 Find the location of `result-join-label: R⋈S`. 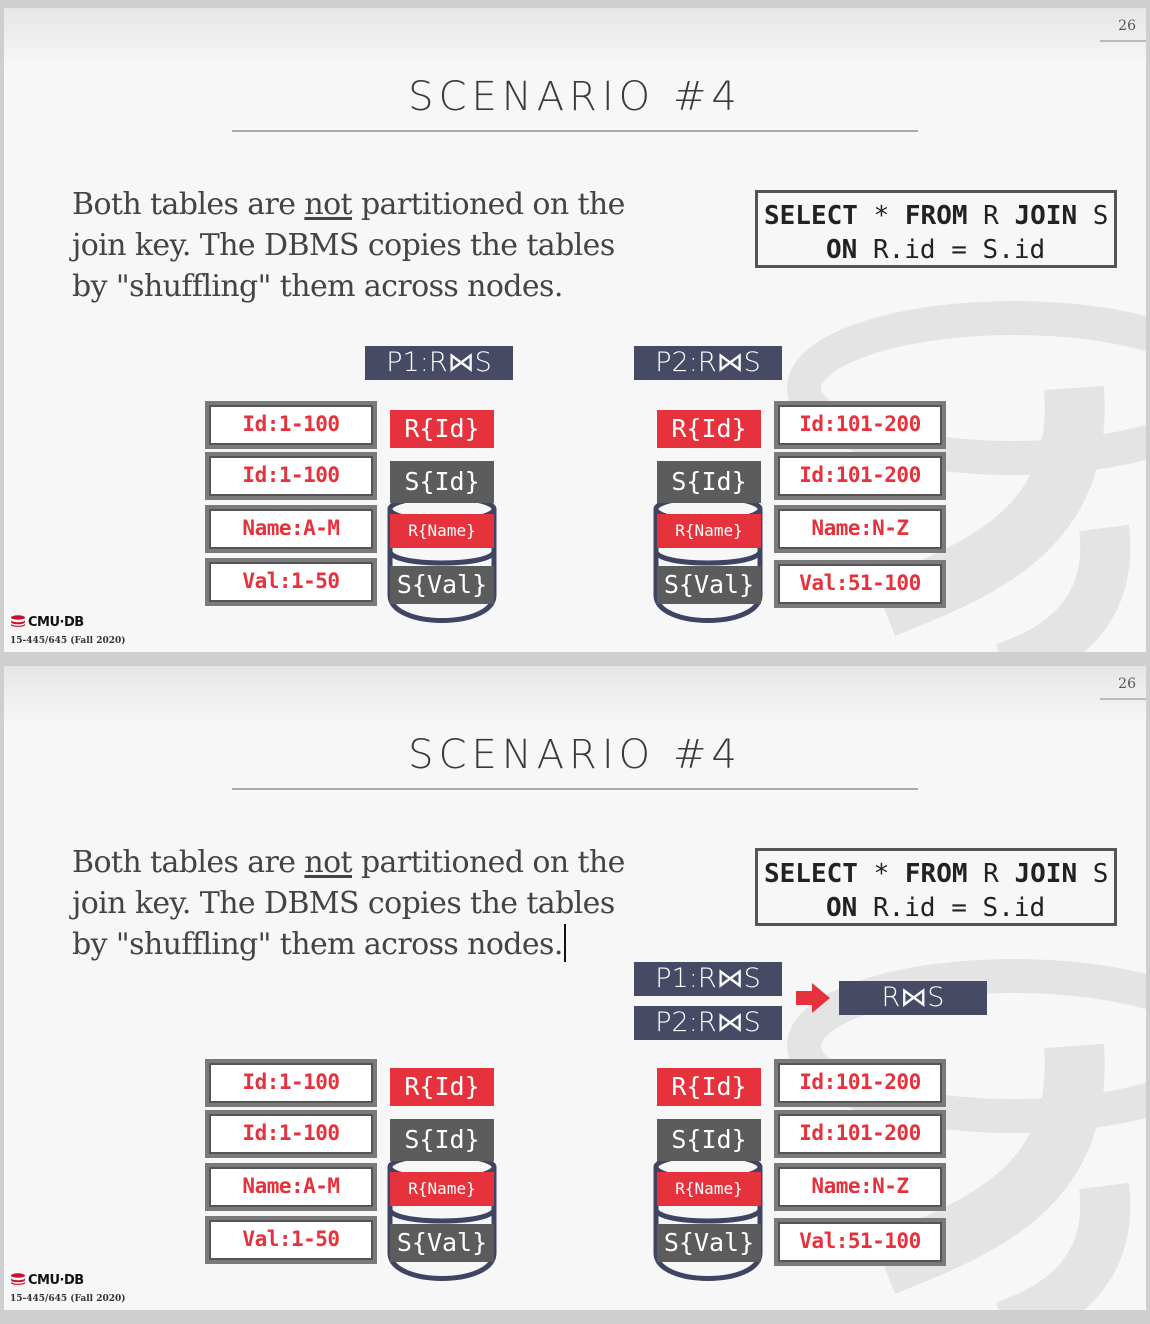

result-join-label: R⋈S is located at coordinates (913, 998).